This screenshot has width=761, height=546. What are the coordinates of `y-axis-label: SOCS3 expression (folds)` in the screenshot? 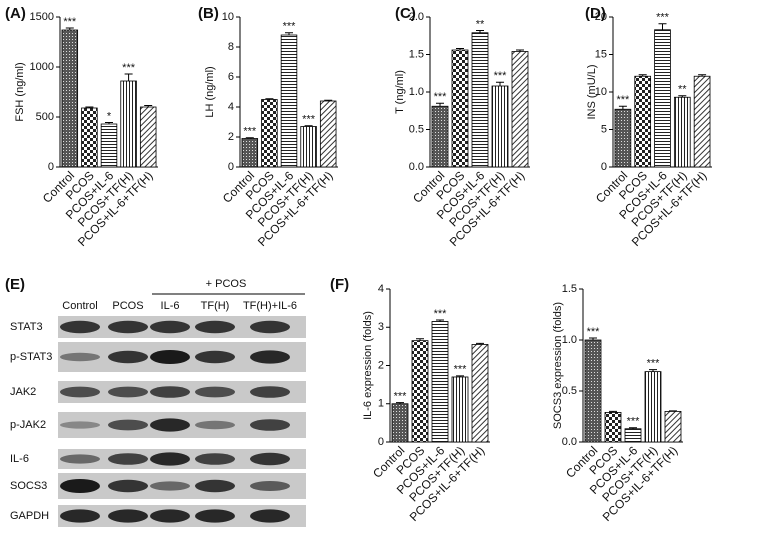 It's located at (558, 365).